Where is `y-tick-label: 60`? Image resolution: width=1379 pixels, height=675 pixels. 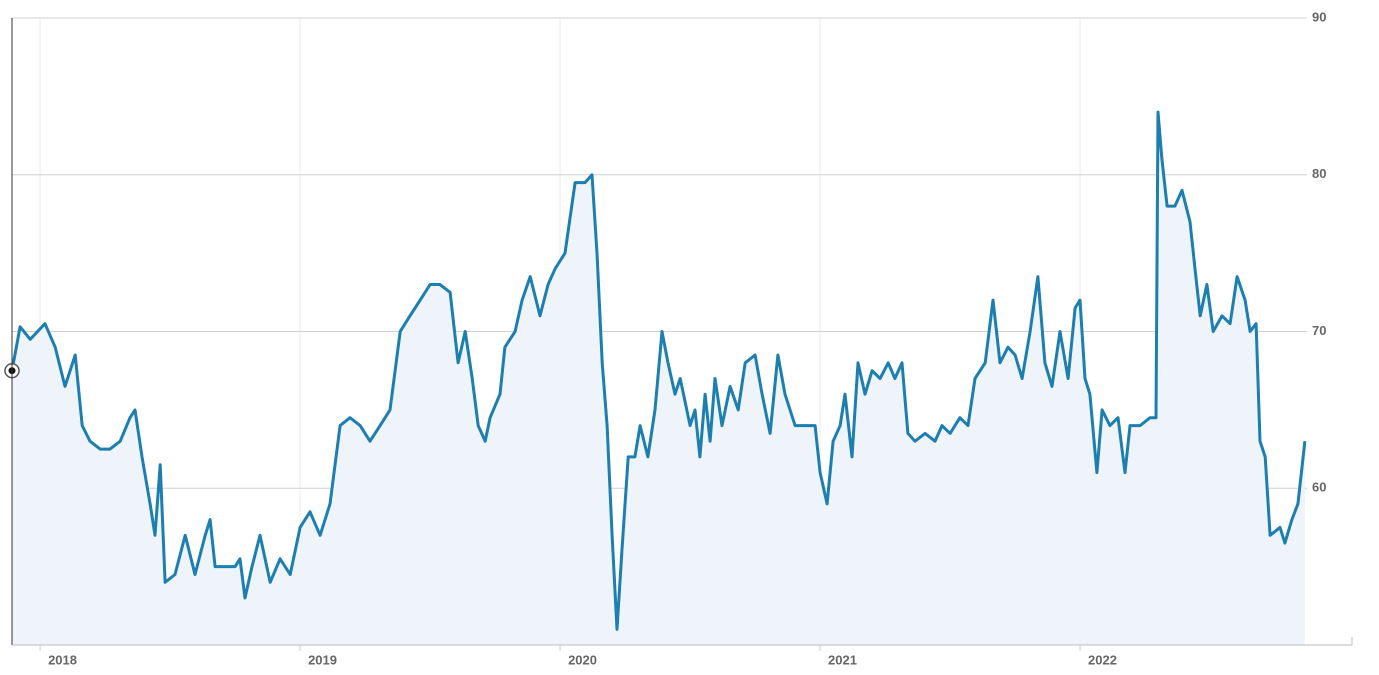
y-tick-label: 60 is located at coordinates (1319, 487).